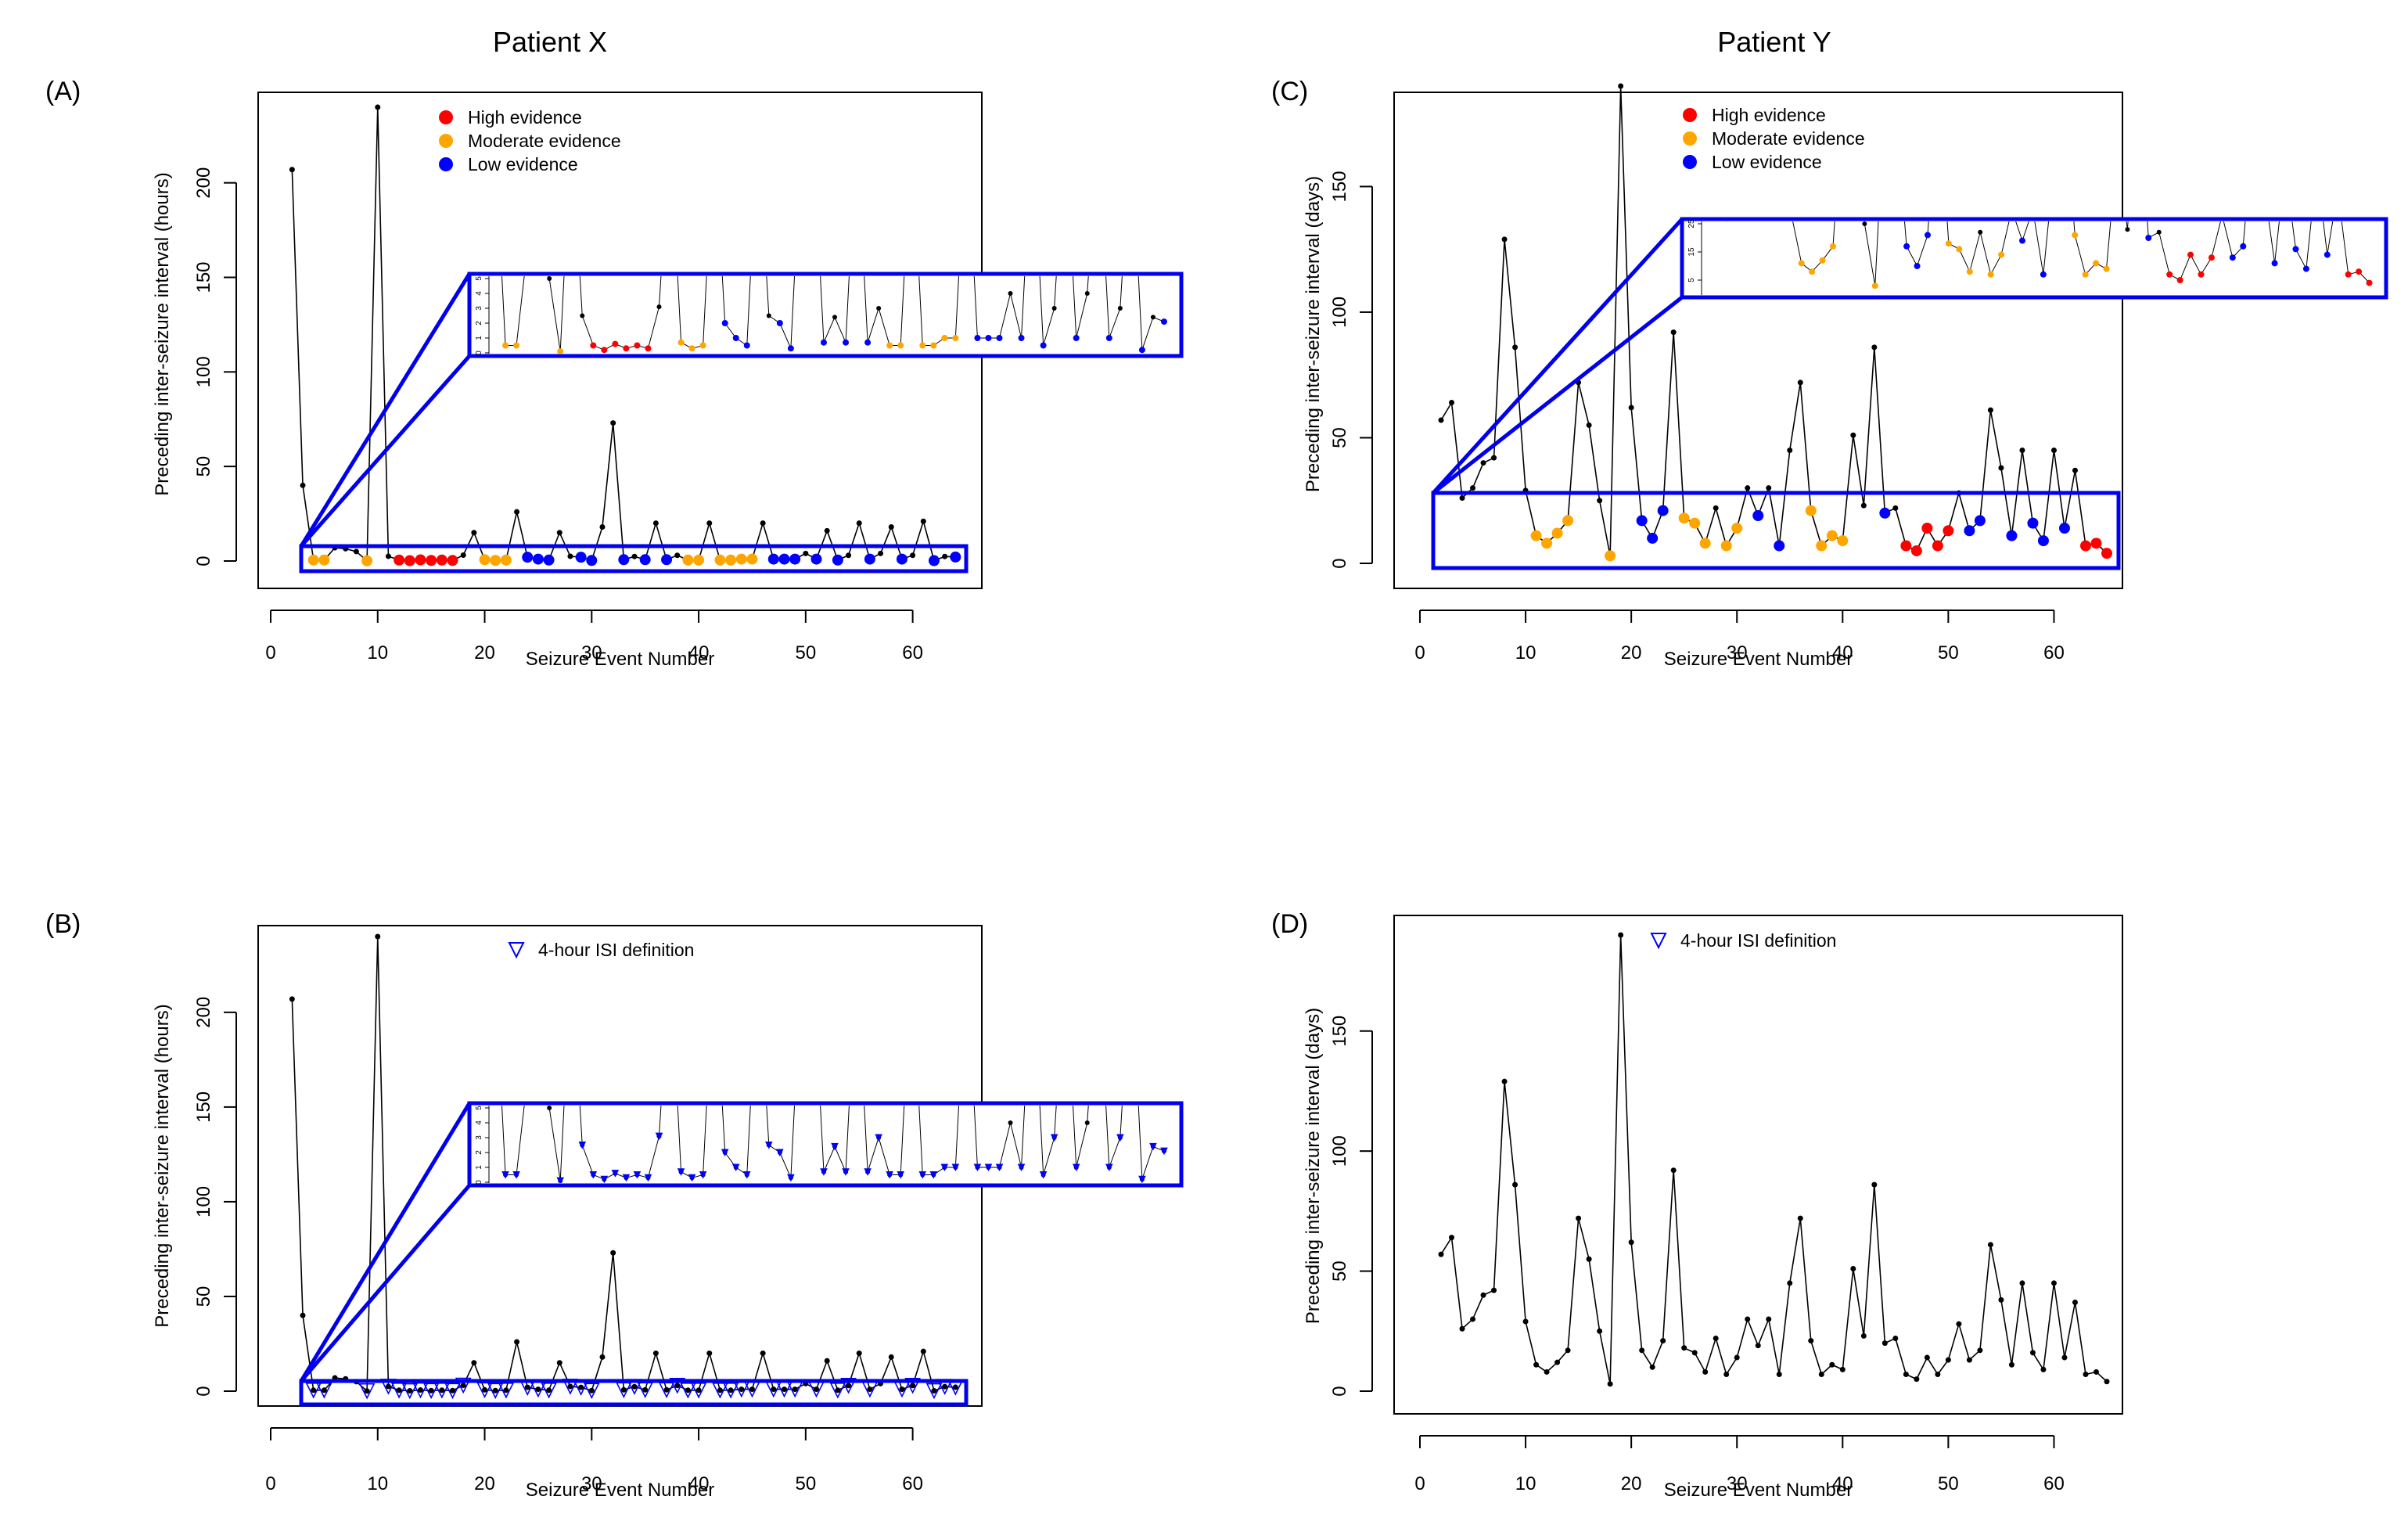 The width and height of the screenshot is (2408, 1514). Describe the element at coordinates (1313, 1166) in the screenshot. I see `y-axis-label: Preceding inter-seizure interval (days)` at that location.